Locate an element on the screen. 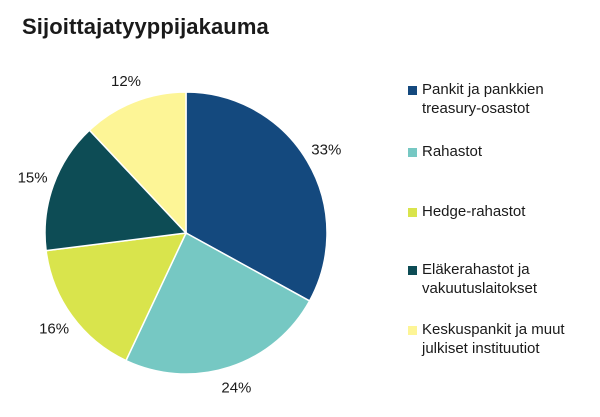 The image size is (600, 417). legend-label-rahastot: Rahastot is located at coordinates (452, 151).